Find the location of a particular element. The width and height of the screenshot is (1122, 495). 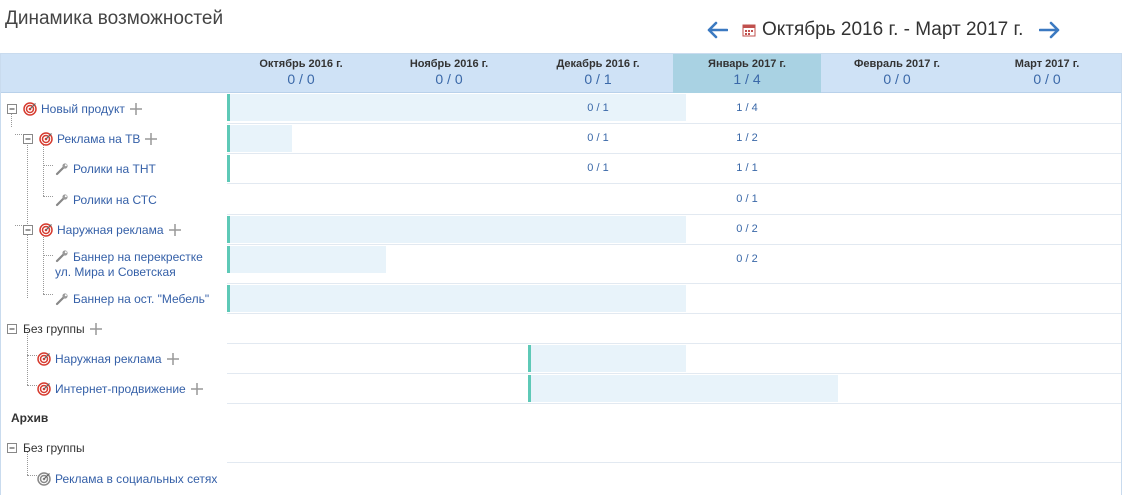

next-period-button is located at coordinates (1050, 30).